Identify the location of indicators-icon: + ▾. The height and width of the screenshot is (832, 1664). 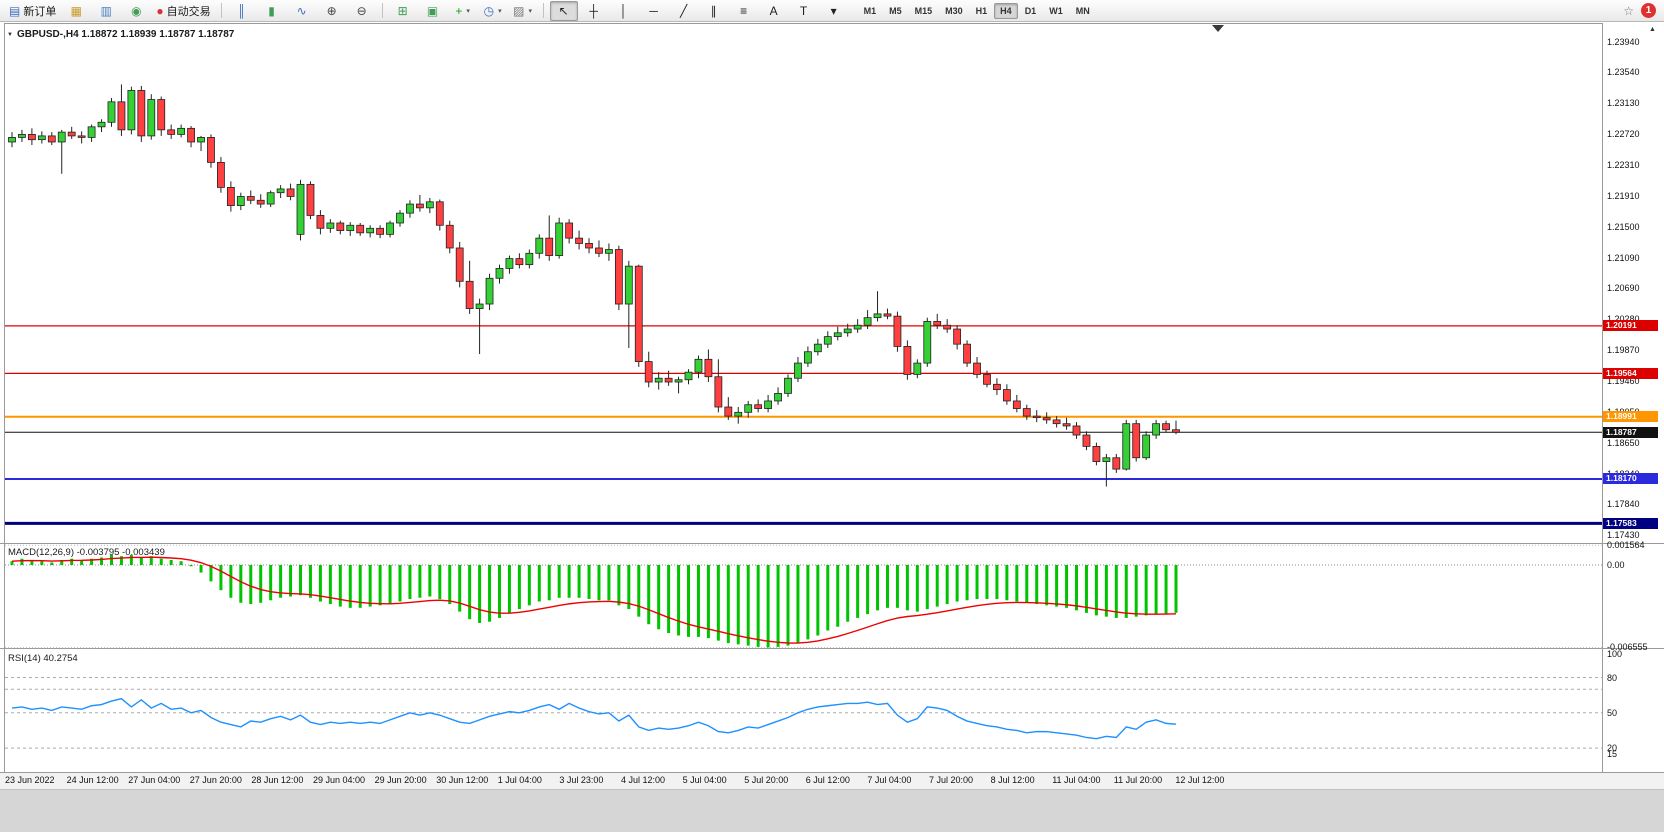
(463, 11).